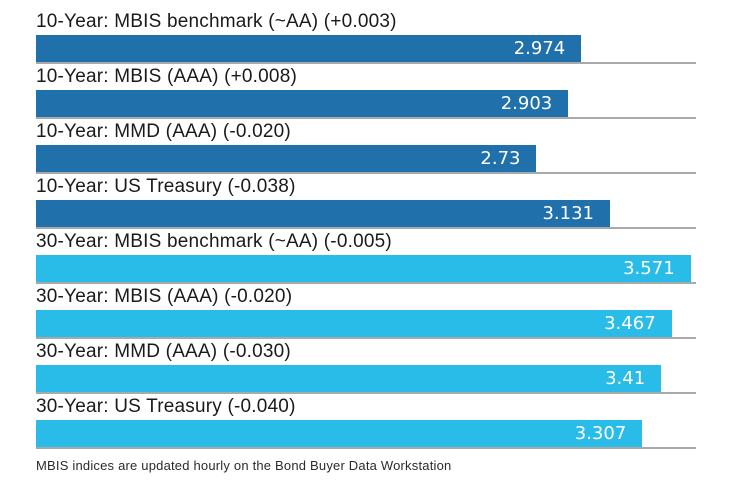 The image size is (740, 490). I want to click on bar-10yr-mbis-benchmark: 2.974, so click(309, 48).